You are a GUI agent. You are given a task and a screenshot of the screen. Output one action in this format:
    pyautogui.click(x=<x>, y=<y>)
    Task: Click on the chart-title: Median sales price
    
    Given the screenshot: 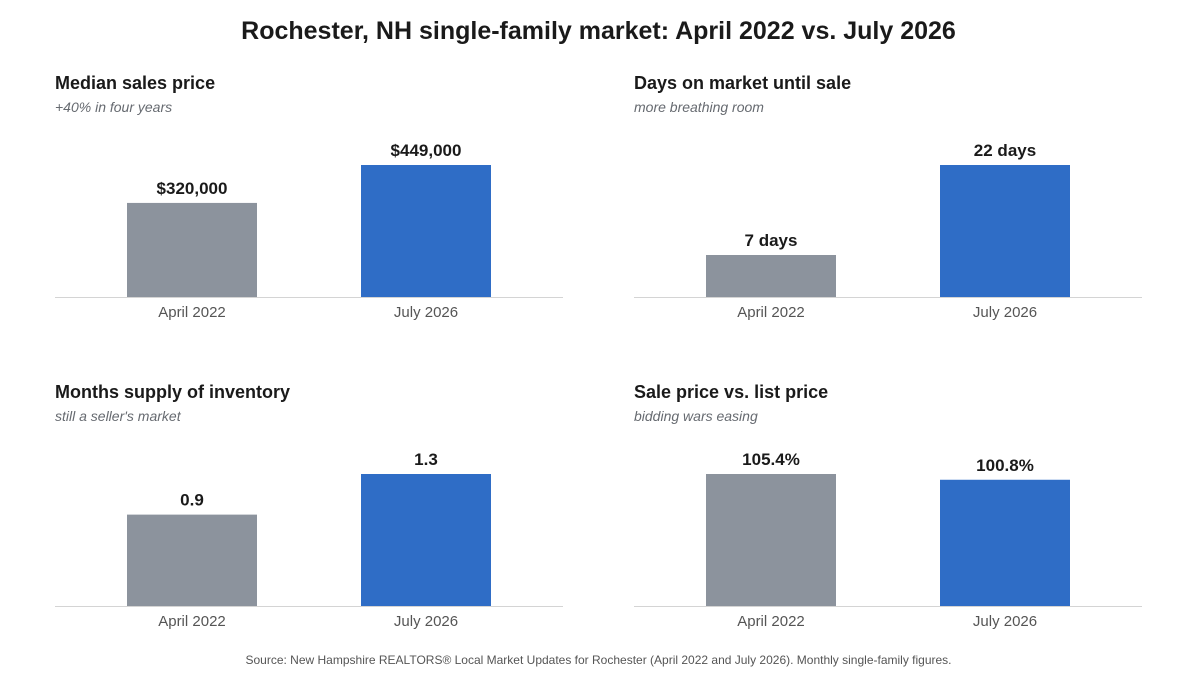 What is the action you would take?
    pyautogui.click(x=135, y=83)
    